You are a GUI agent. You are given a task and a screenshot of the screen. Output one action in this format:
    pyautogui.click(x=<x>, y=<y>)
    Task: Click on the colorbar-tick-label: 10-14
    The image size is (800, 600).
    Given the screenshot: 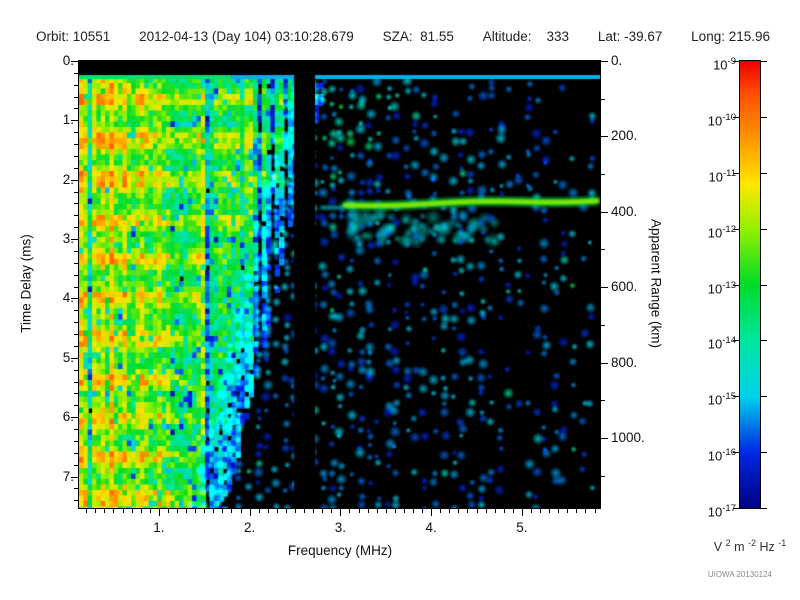 What is the action you would take?
    pyautogui.click(x=721, y=343)
    